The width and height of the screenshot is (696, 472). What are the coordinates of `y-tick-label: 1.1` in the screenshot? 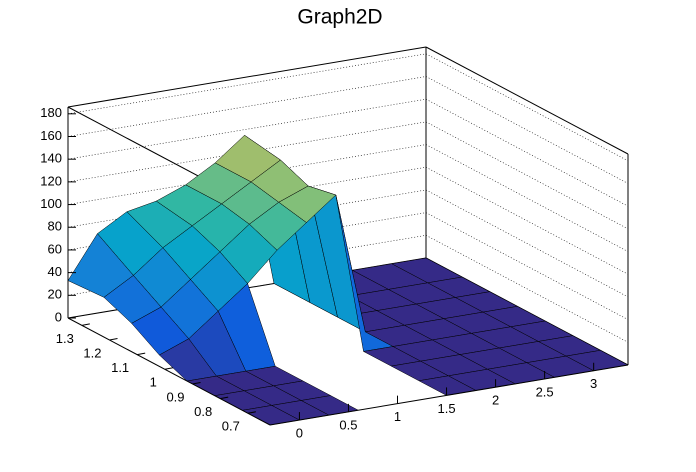 It's located at (120, 367).